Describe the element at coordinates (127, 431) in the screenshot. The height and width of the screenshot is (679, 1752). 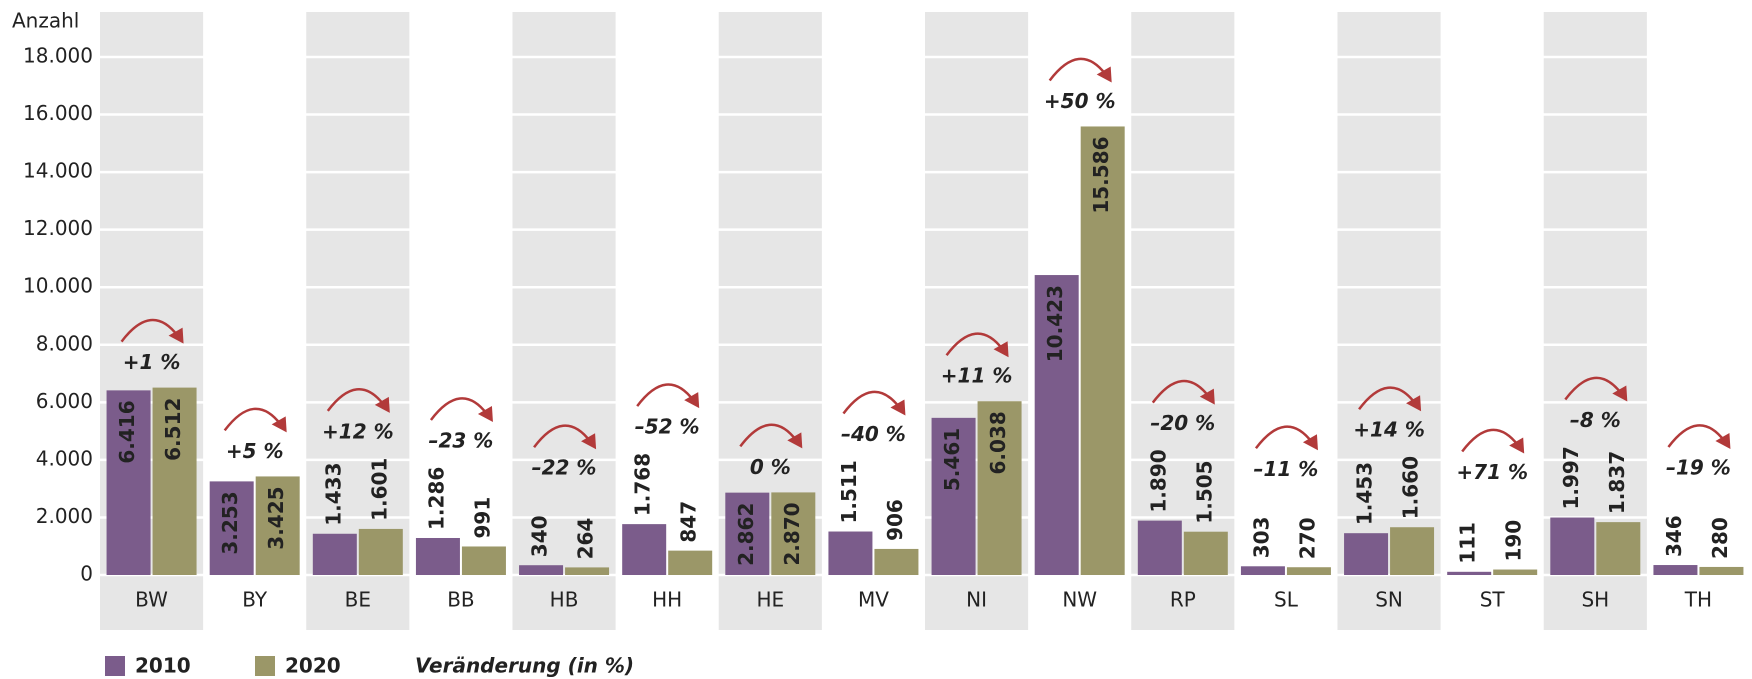
I see `value-label: 6.416` at that location.